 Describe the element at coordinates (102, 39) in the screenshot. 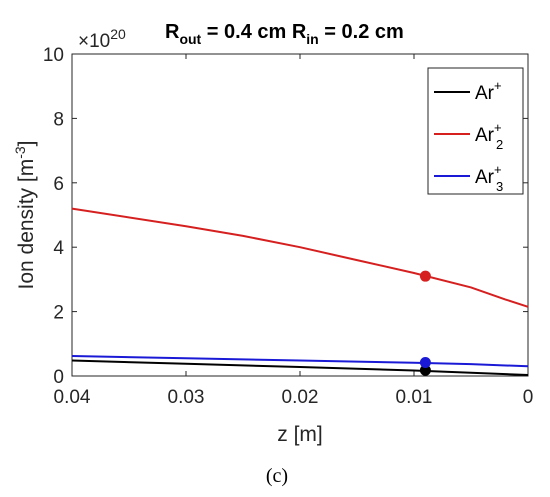

I see `y-multiplier: ×10²⁰` at that location.